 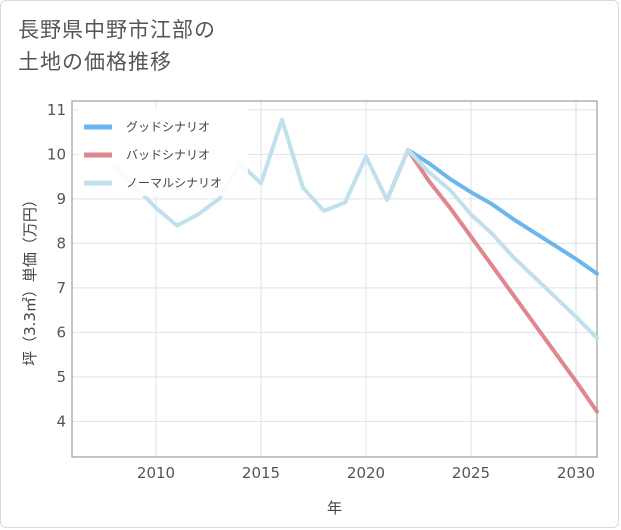 I want to click on x-tick-label: 2020, so click(x=366, y=473).